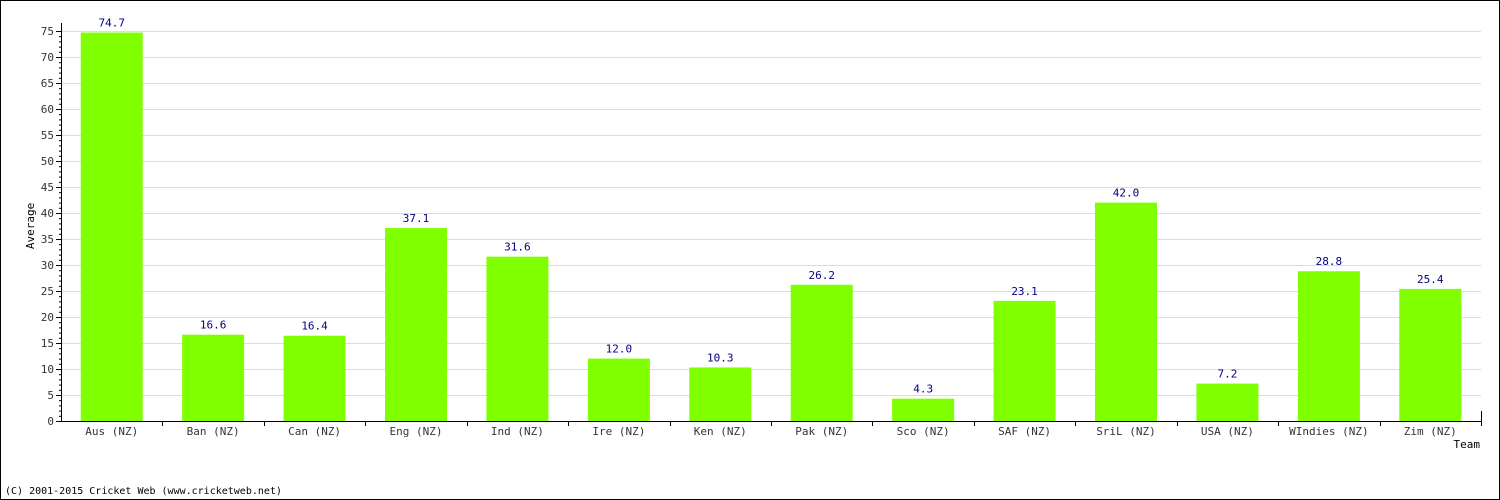 The height and width of the screenshot is (500, 1500). What do you see at coordinates (517, 247) in the screenshot?
I see `data-label: 31.6` at bounding box center [517, 247].